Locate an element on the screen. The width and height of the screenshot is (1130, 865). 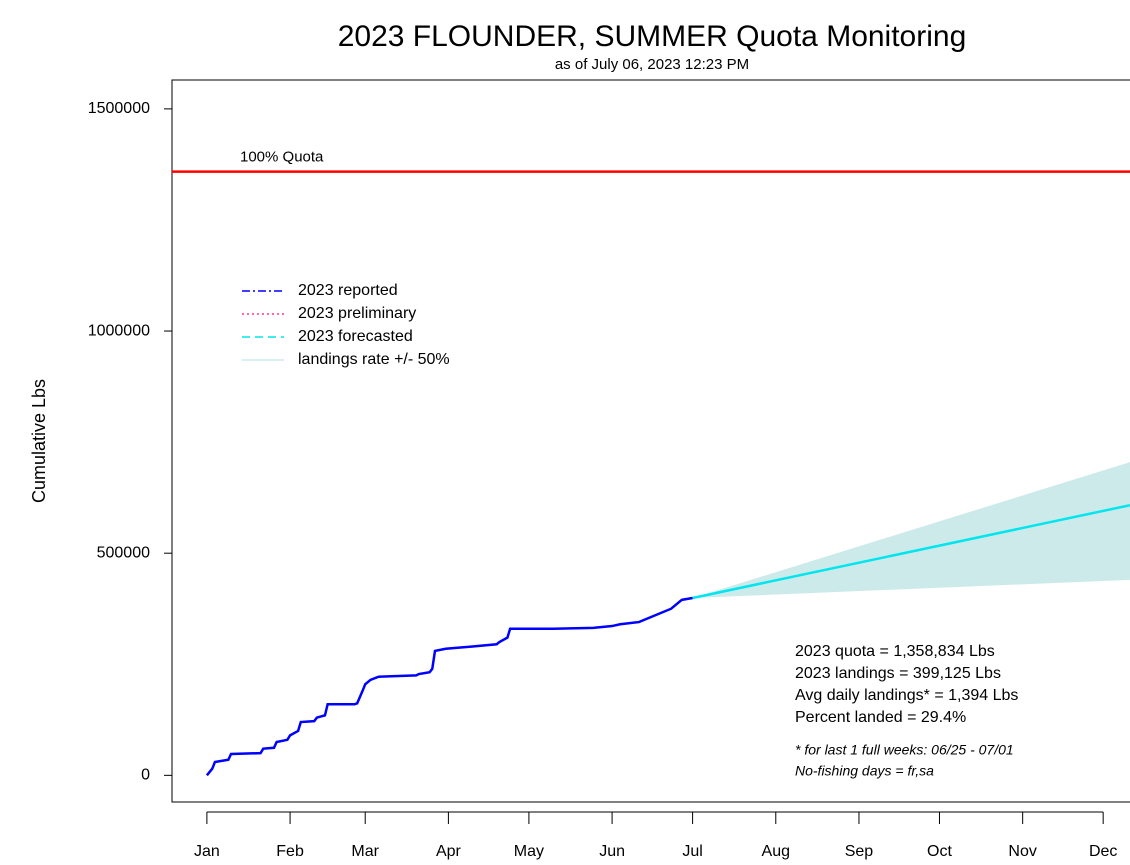
x-tick-label: Jul is located at coordinates (692, 851).